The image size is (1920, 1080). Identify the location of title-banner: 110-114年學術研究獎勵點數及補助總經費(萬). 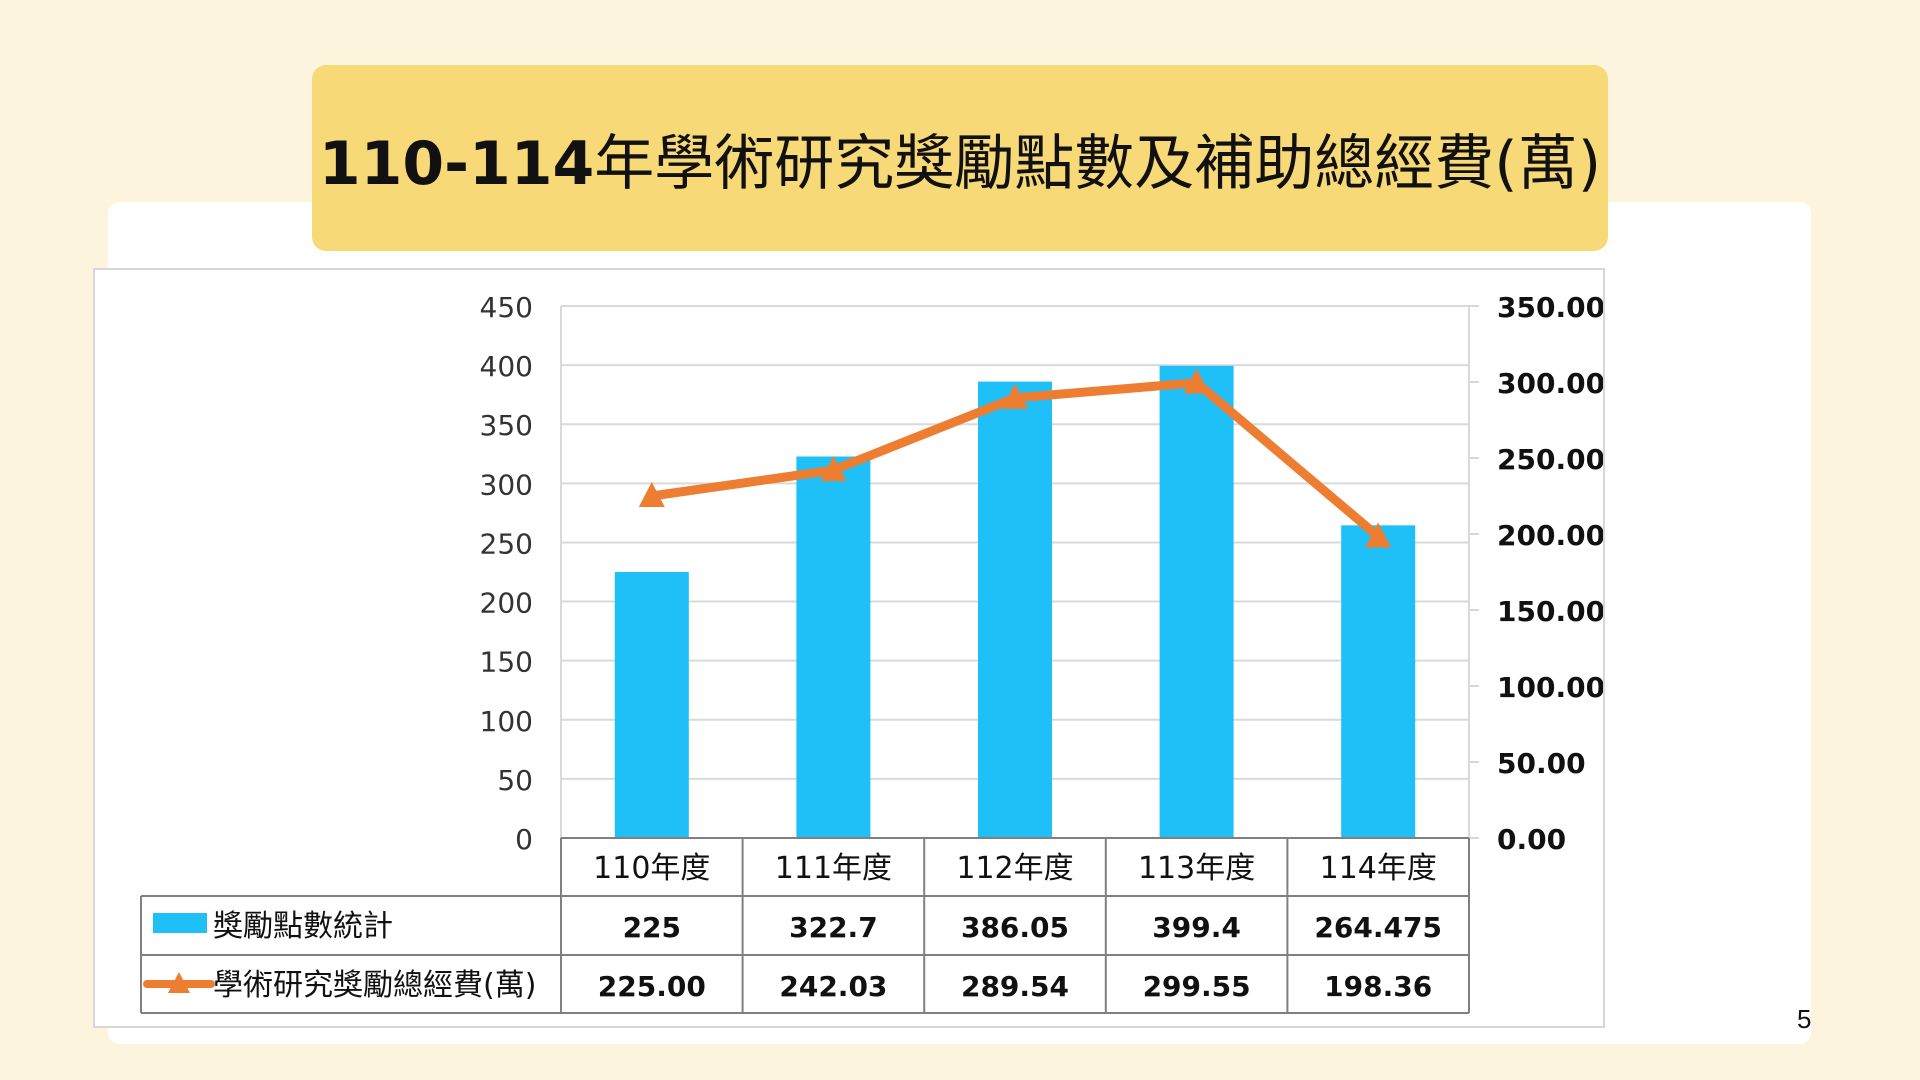
(960, 158).